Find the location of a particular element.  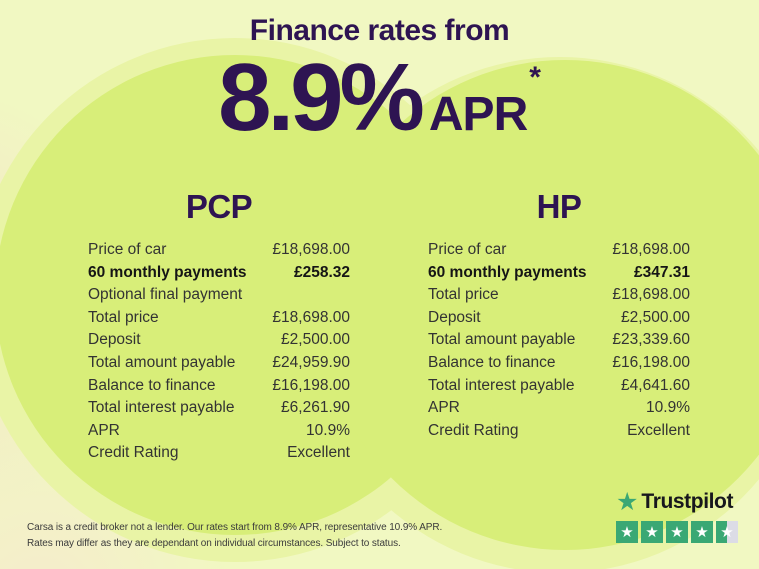

trustpilot-wordmark: Trustpilot is located at coordinates (687, 501).